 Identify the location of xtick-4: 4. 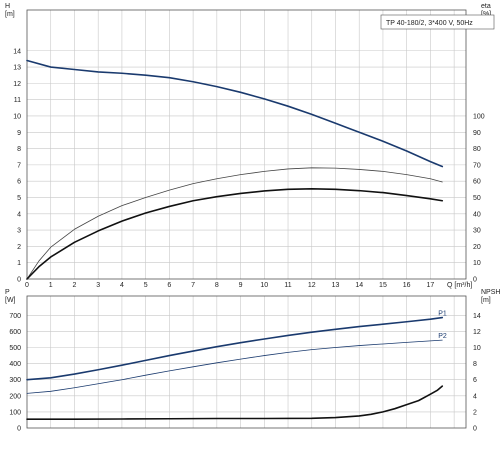
(122, 285).